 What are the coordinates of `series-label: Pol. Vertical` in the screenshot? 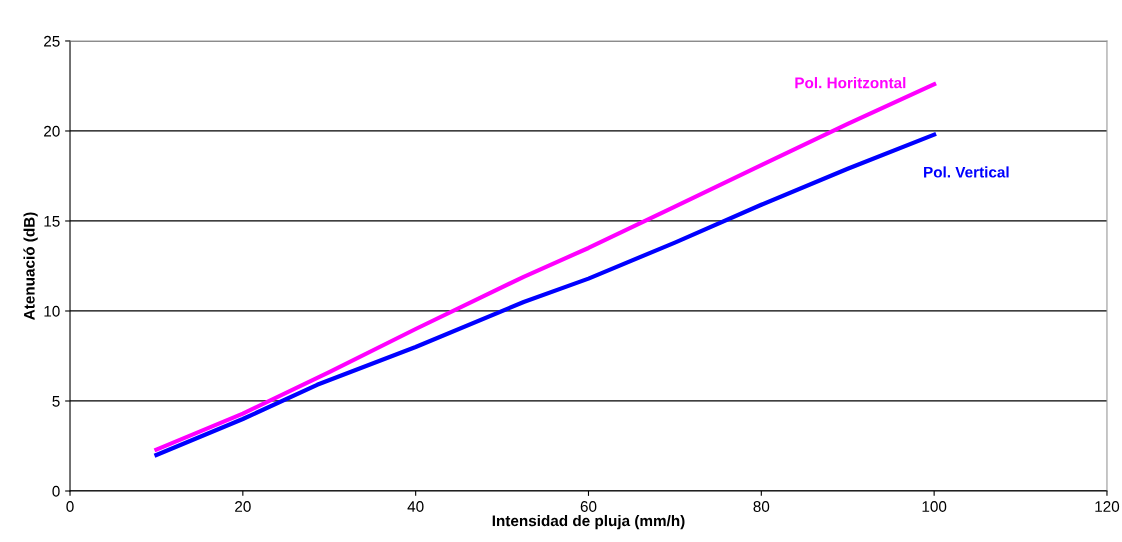 It's located at (966, 172).